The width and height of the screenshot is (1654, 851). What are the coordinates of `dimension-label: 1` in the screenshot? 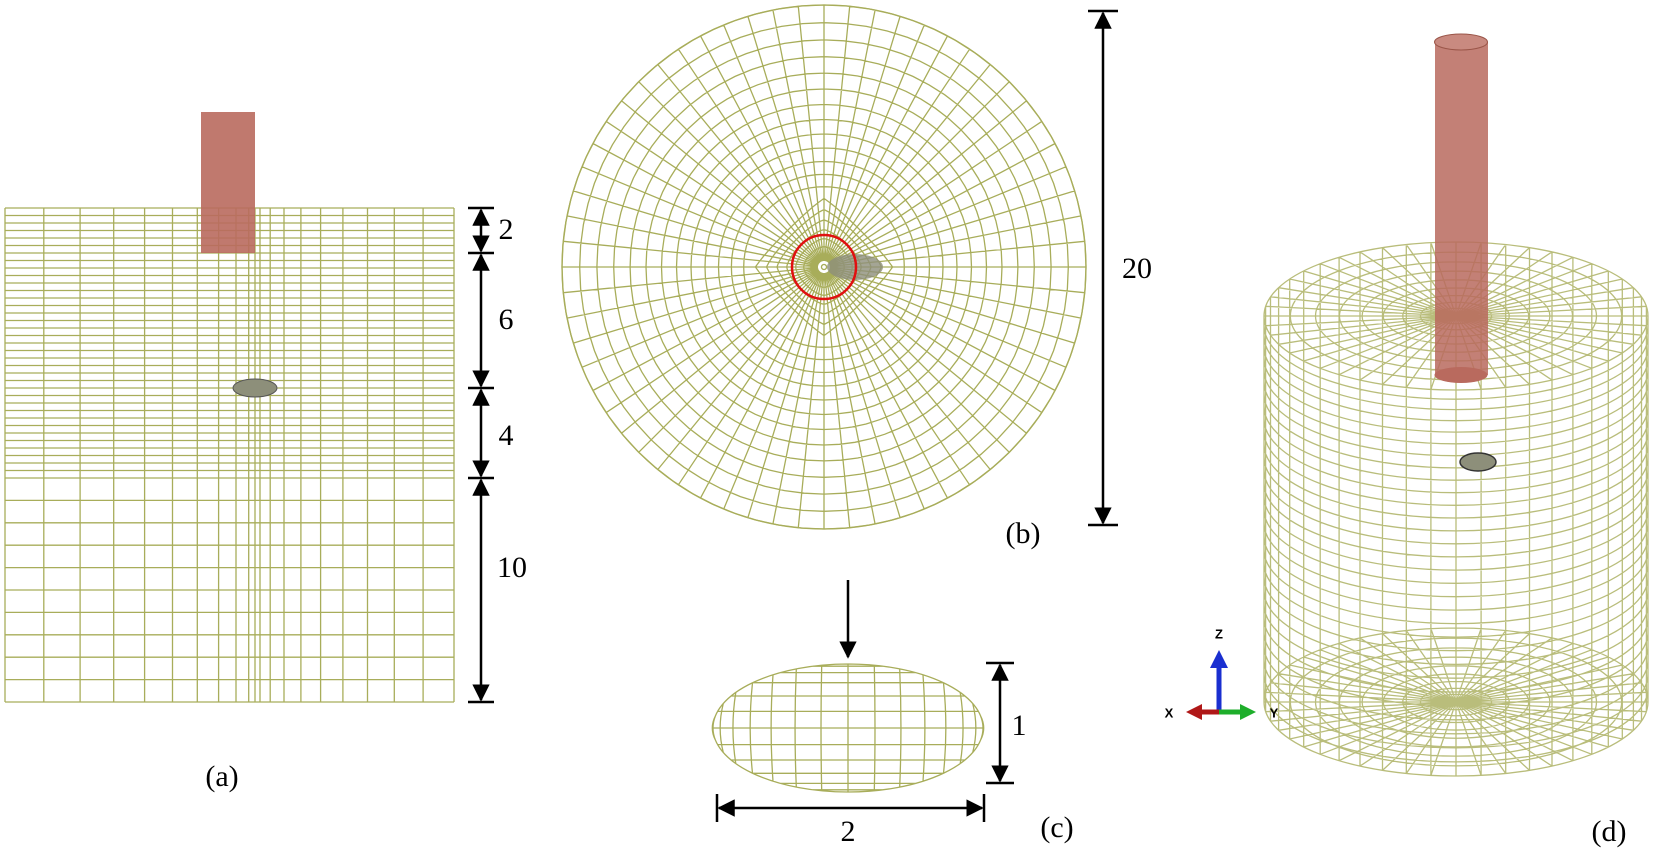 It's located at (1019, 725).